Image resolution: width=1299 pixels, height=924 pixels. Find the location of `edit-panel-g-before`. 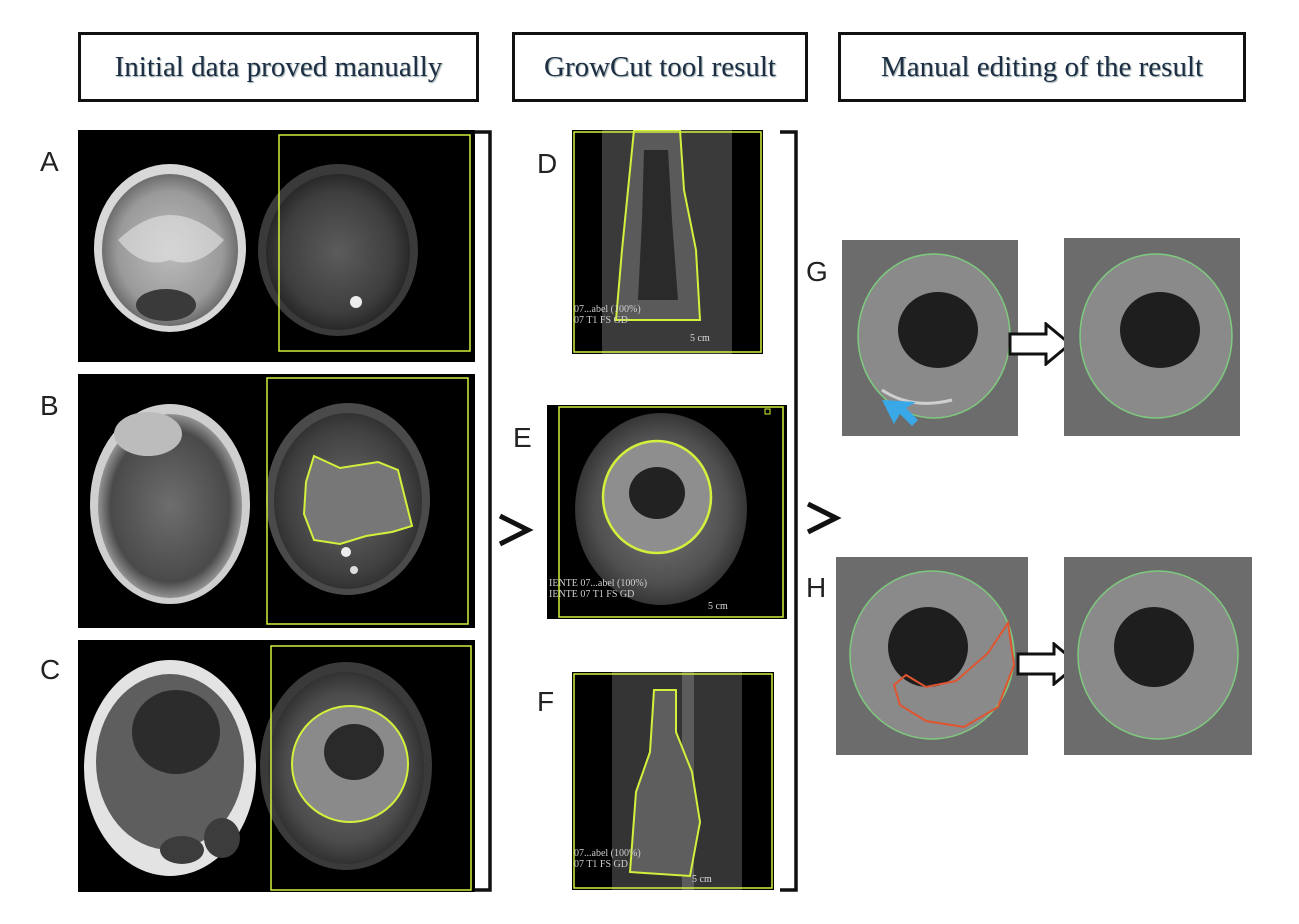

edit-panel-g-before is located at coordinates (930, 338).